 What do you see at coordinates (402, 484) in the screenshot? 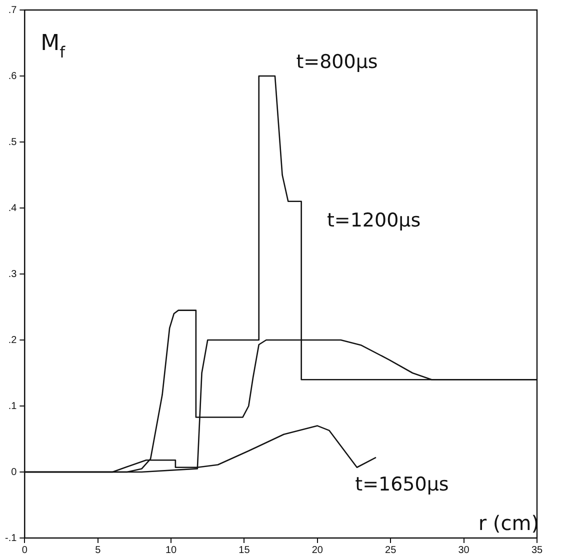
I see `annotation: t=1650μs` at bounding box center [402, 484].